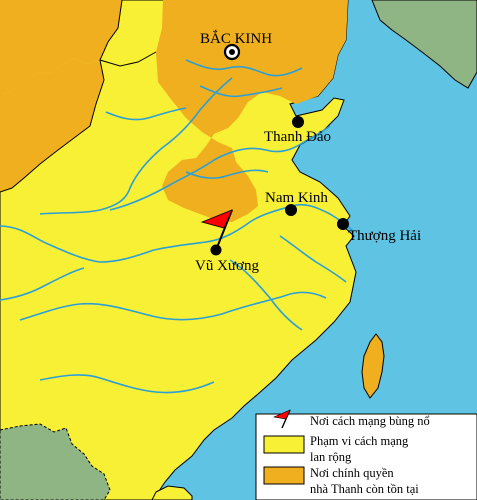  What do you see at coordinates (281, 419) in the screenshot?
I see `legend-red-flag-icon` at bounding box center [281, 419].